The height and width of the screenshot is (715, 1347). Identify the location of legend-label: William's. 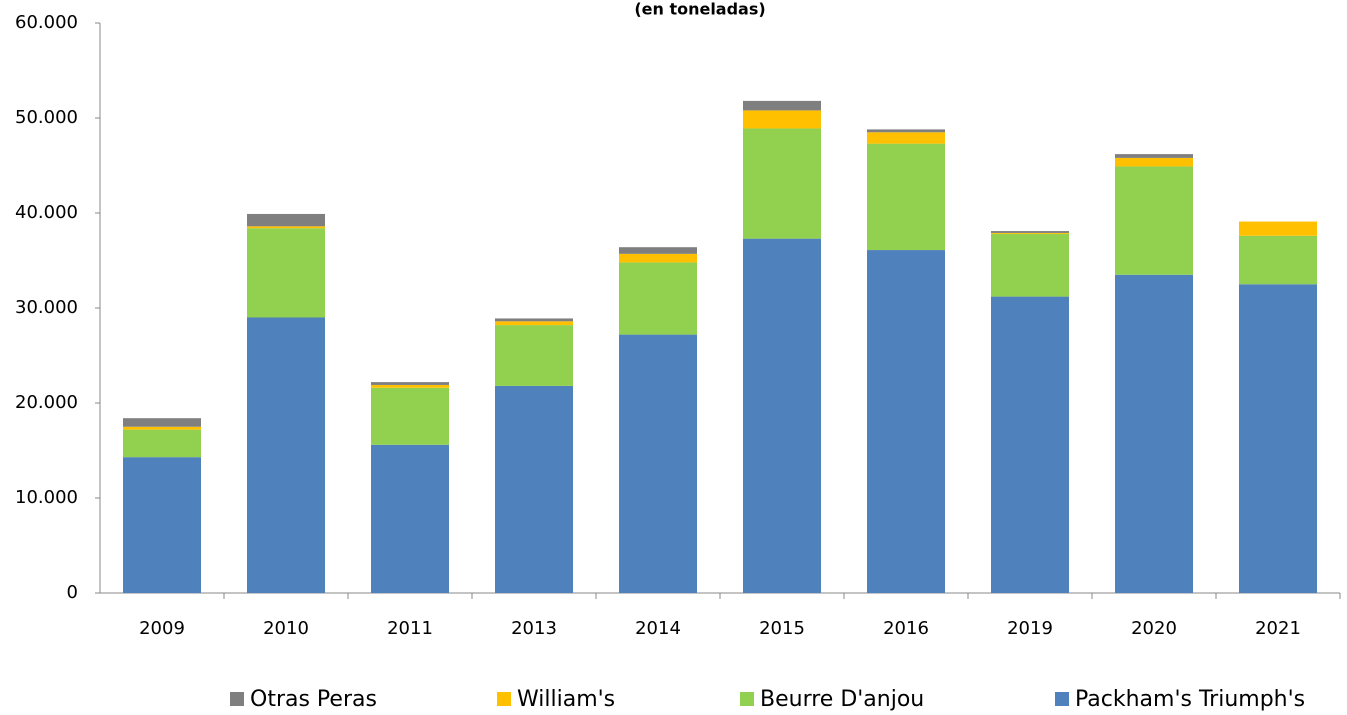
(566, 699).